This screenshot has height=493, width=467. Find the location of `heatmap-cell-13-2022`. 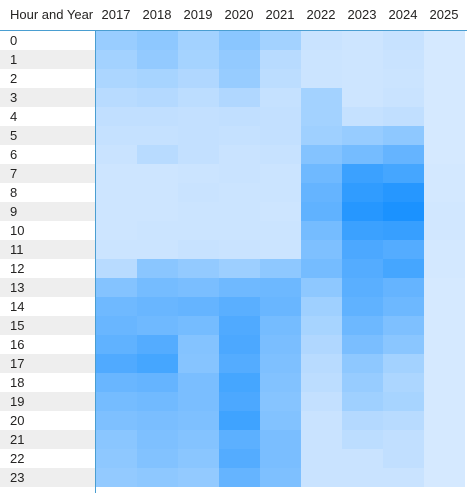

heatmap-cell-13-2022 is located at coordinates (321, 287).